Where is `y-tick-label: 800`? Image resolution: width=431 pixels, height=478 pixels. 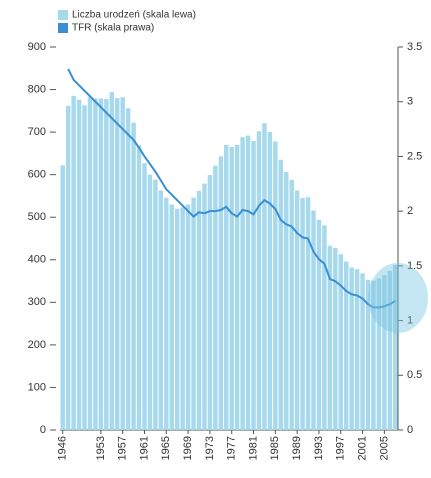 y-tick-label: 800 is located at coordinates (37, 89).